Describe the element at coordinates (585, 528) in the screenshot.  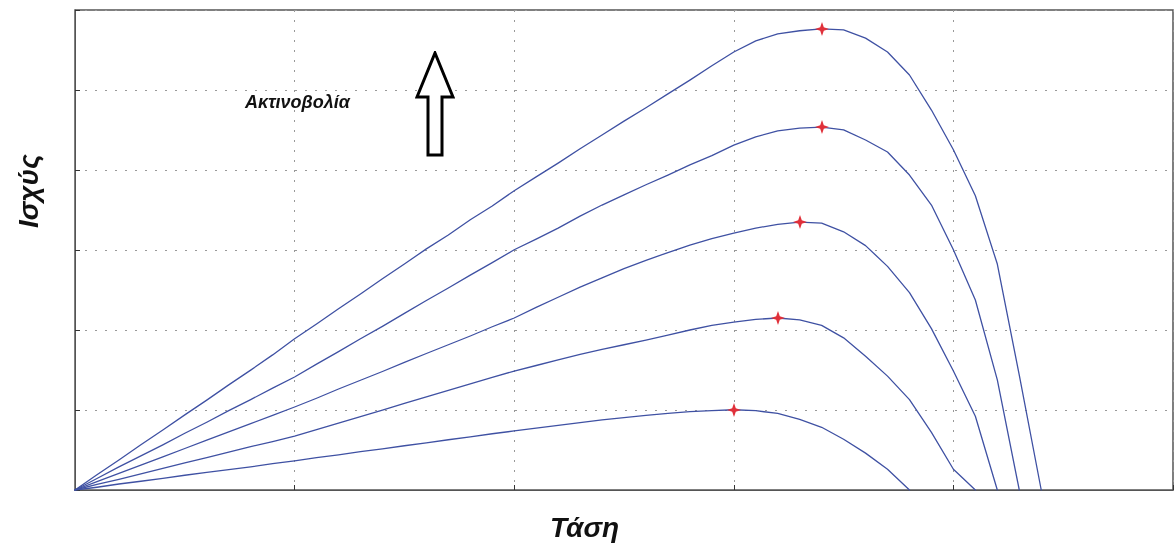
I see `x-axis-title: Τάση` at that location.